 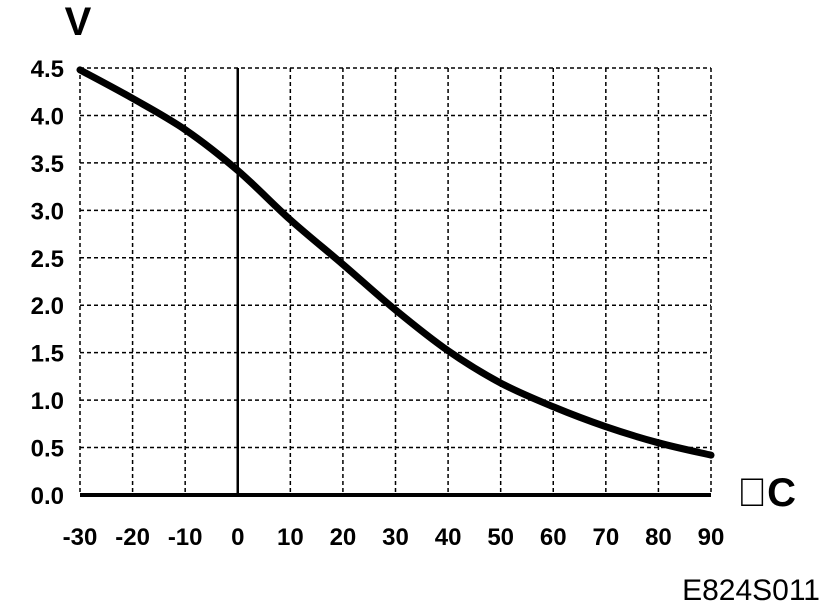 What do you see at coordinates (47, 211) in the screenshot?
I see `y-tick-label: 3.0` at bounding box center [47, 211].